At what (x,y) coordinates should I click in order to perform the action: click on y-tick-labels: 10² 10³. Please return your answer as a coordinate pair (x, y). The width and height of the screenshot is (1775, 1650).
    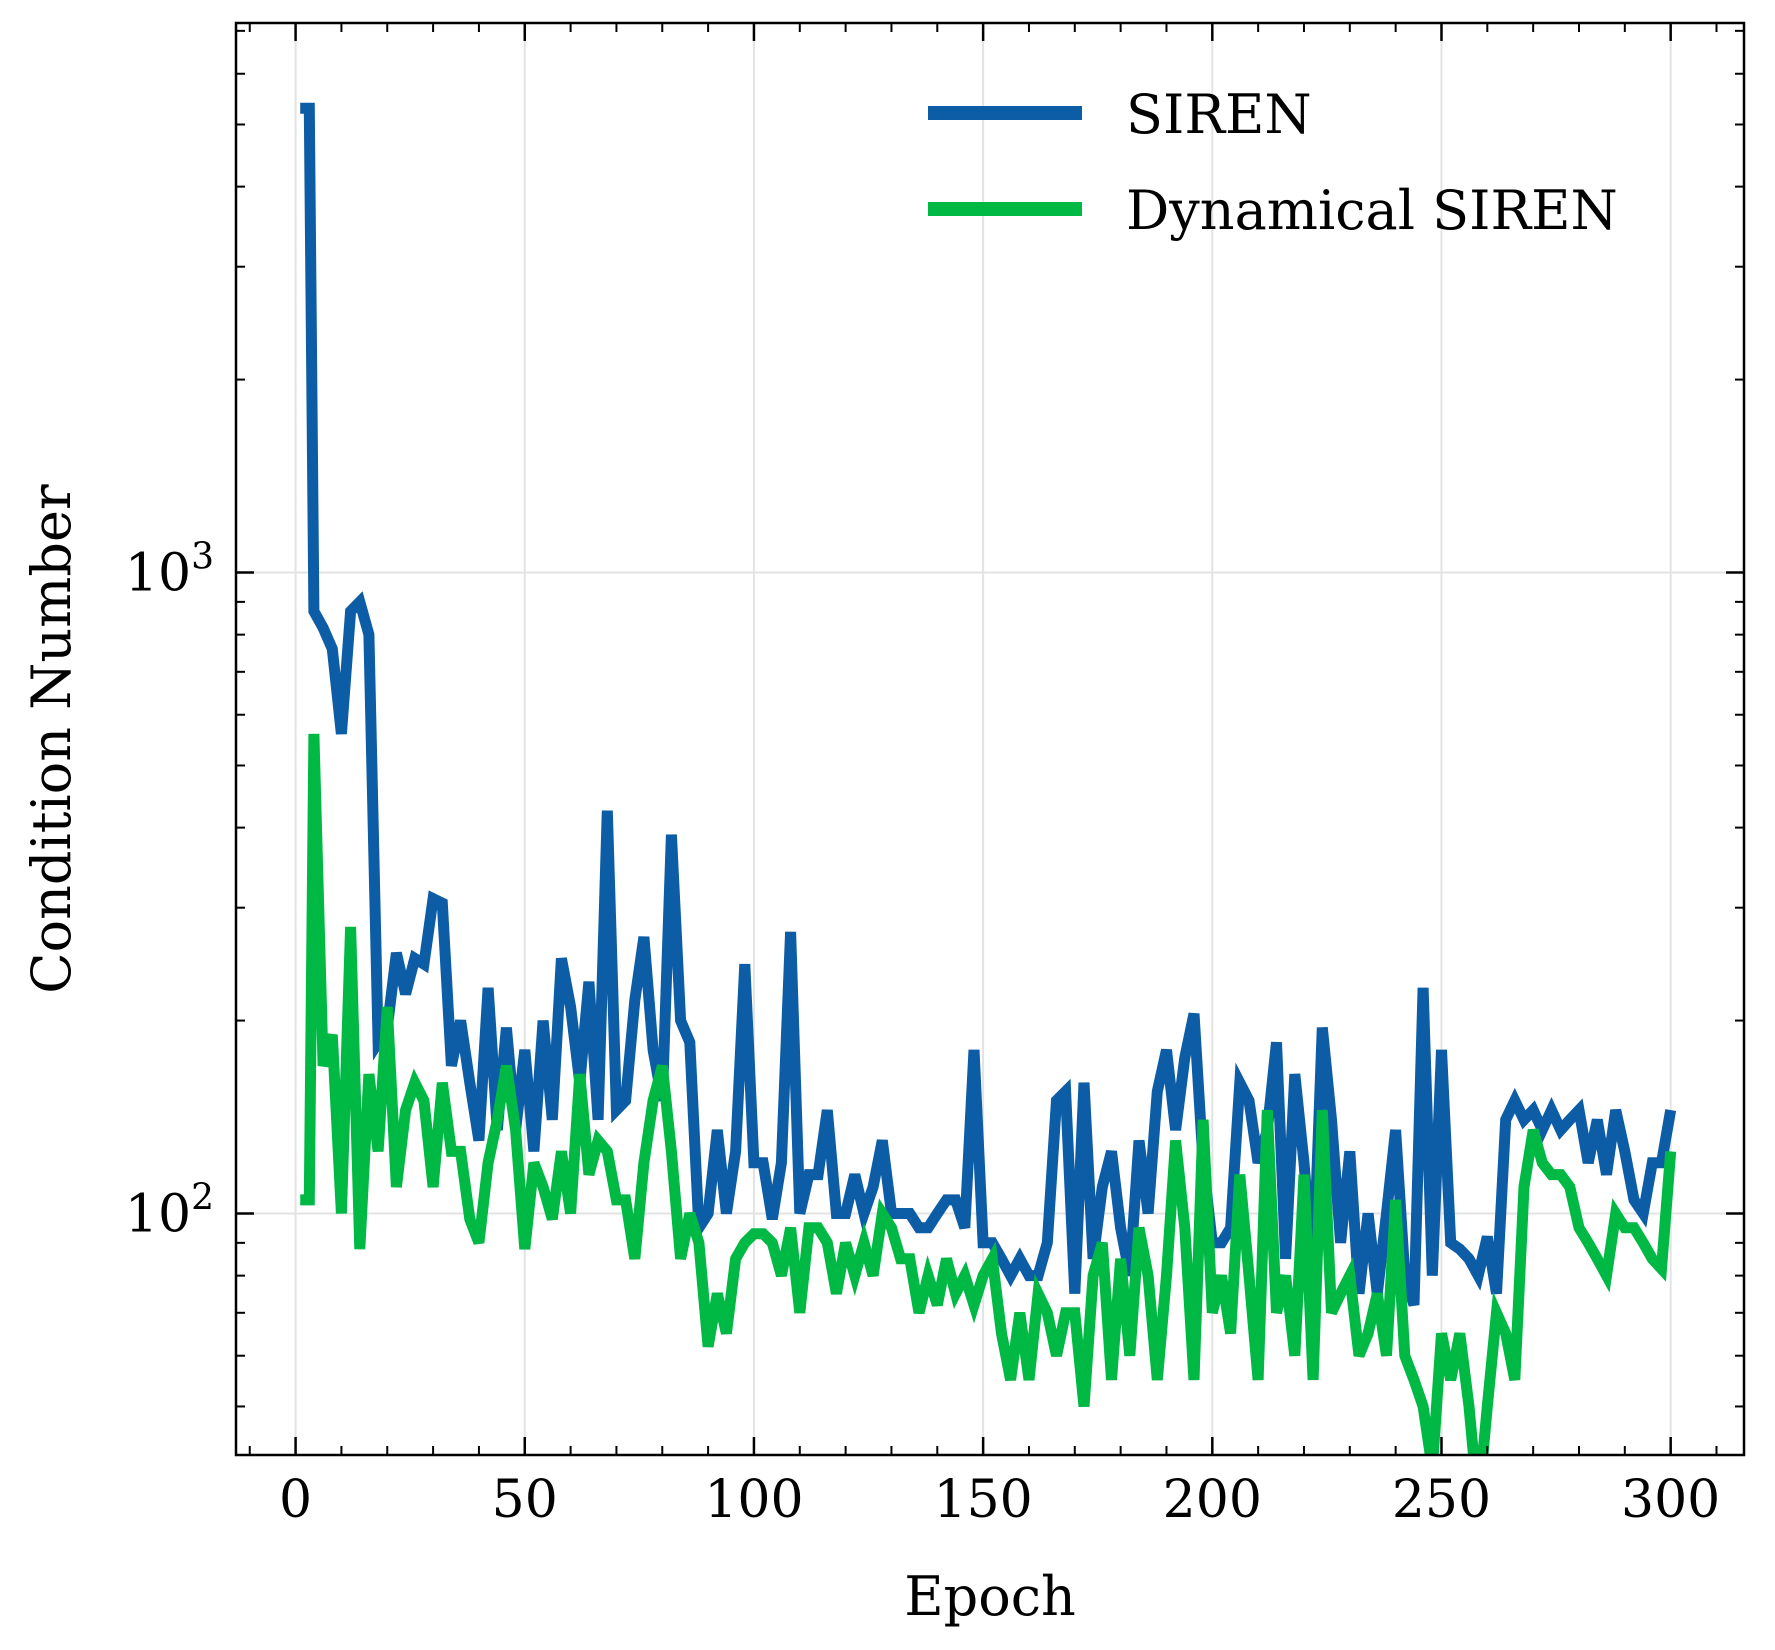
    Looking at the image, I should click on (169, 891).